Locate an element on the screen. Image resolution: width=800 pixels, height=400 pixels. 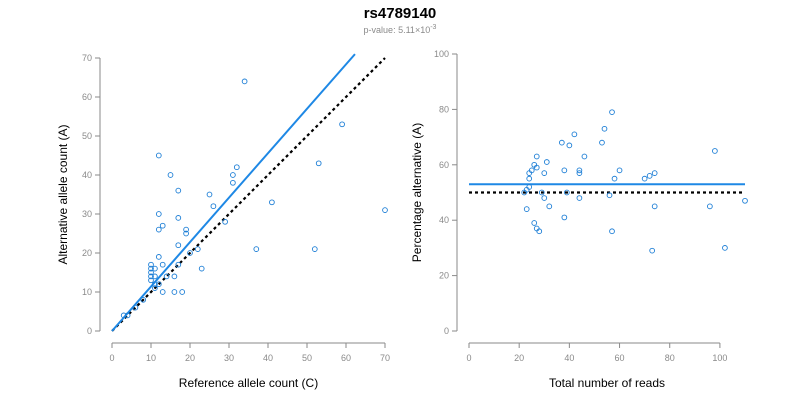
left-y-tick-label: 70 is located at coordinates (87, 58).